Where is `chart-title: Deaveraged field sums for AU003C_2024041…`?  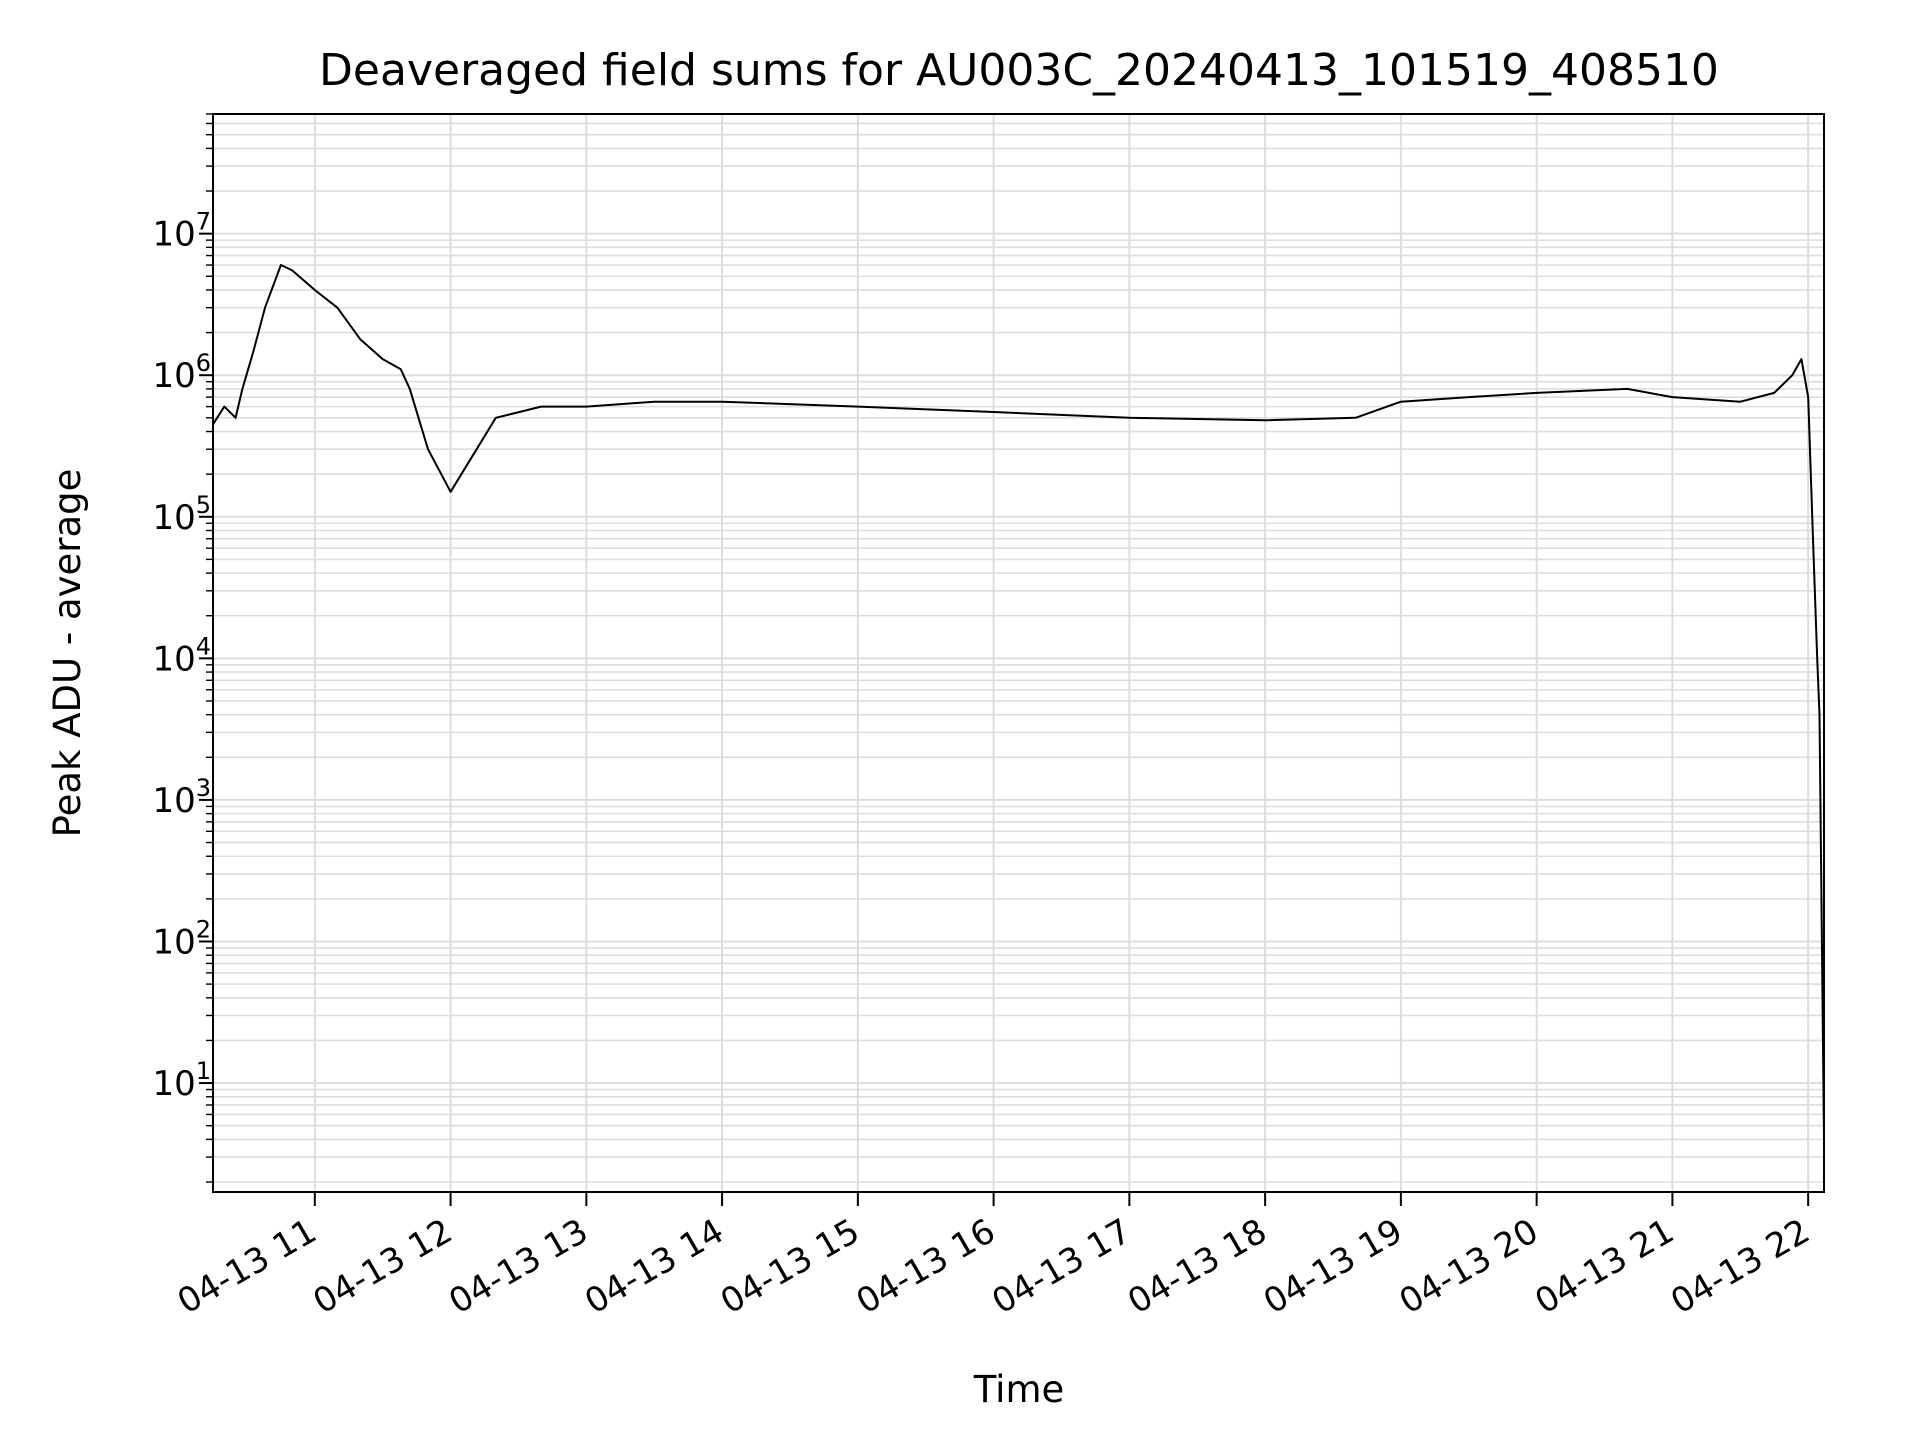 chart-title: Deaveraged field sums for AU003C_2024041… is located at coordinates (1019, 70).